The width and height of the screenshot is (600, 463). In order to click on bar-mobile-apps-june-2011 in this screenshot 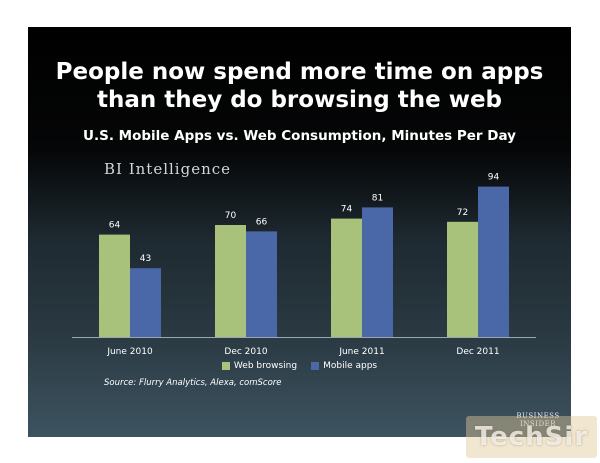, I will do `click(377, 272)`.